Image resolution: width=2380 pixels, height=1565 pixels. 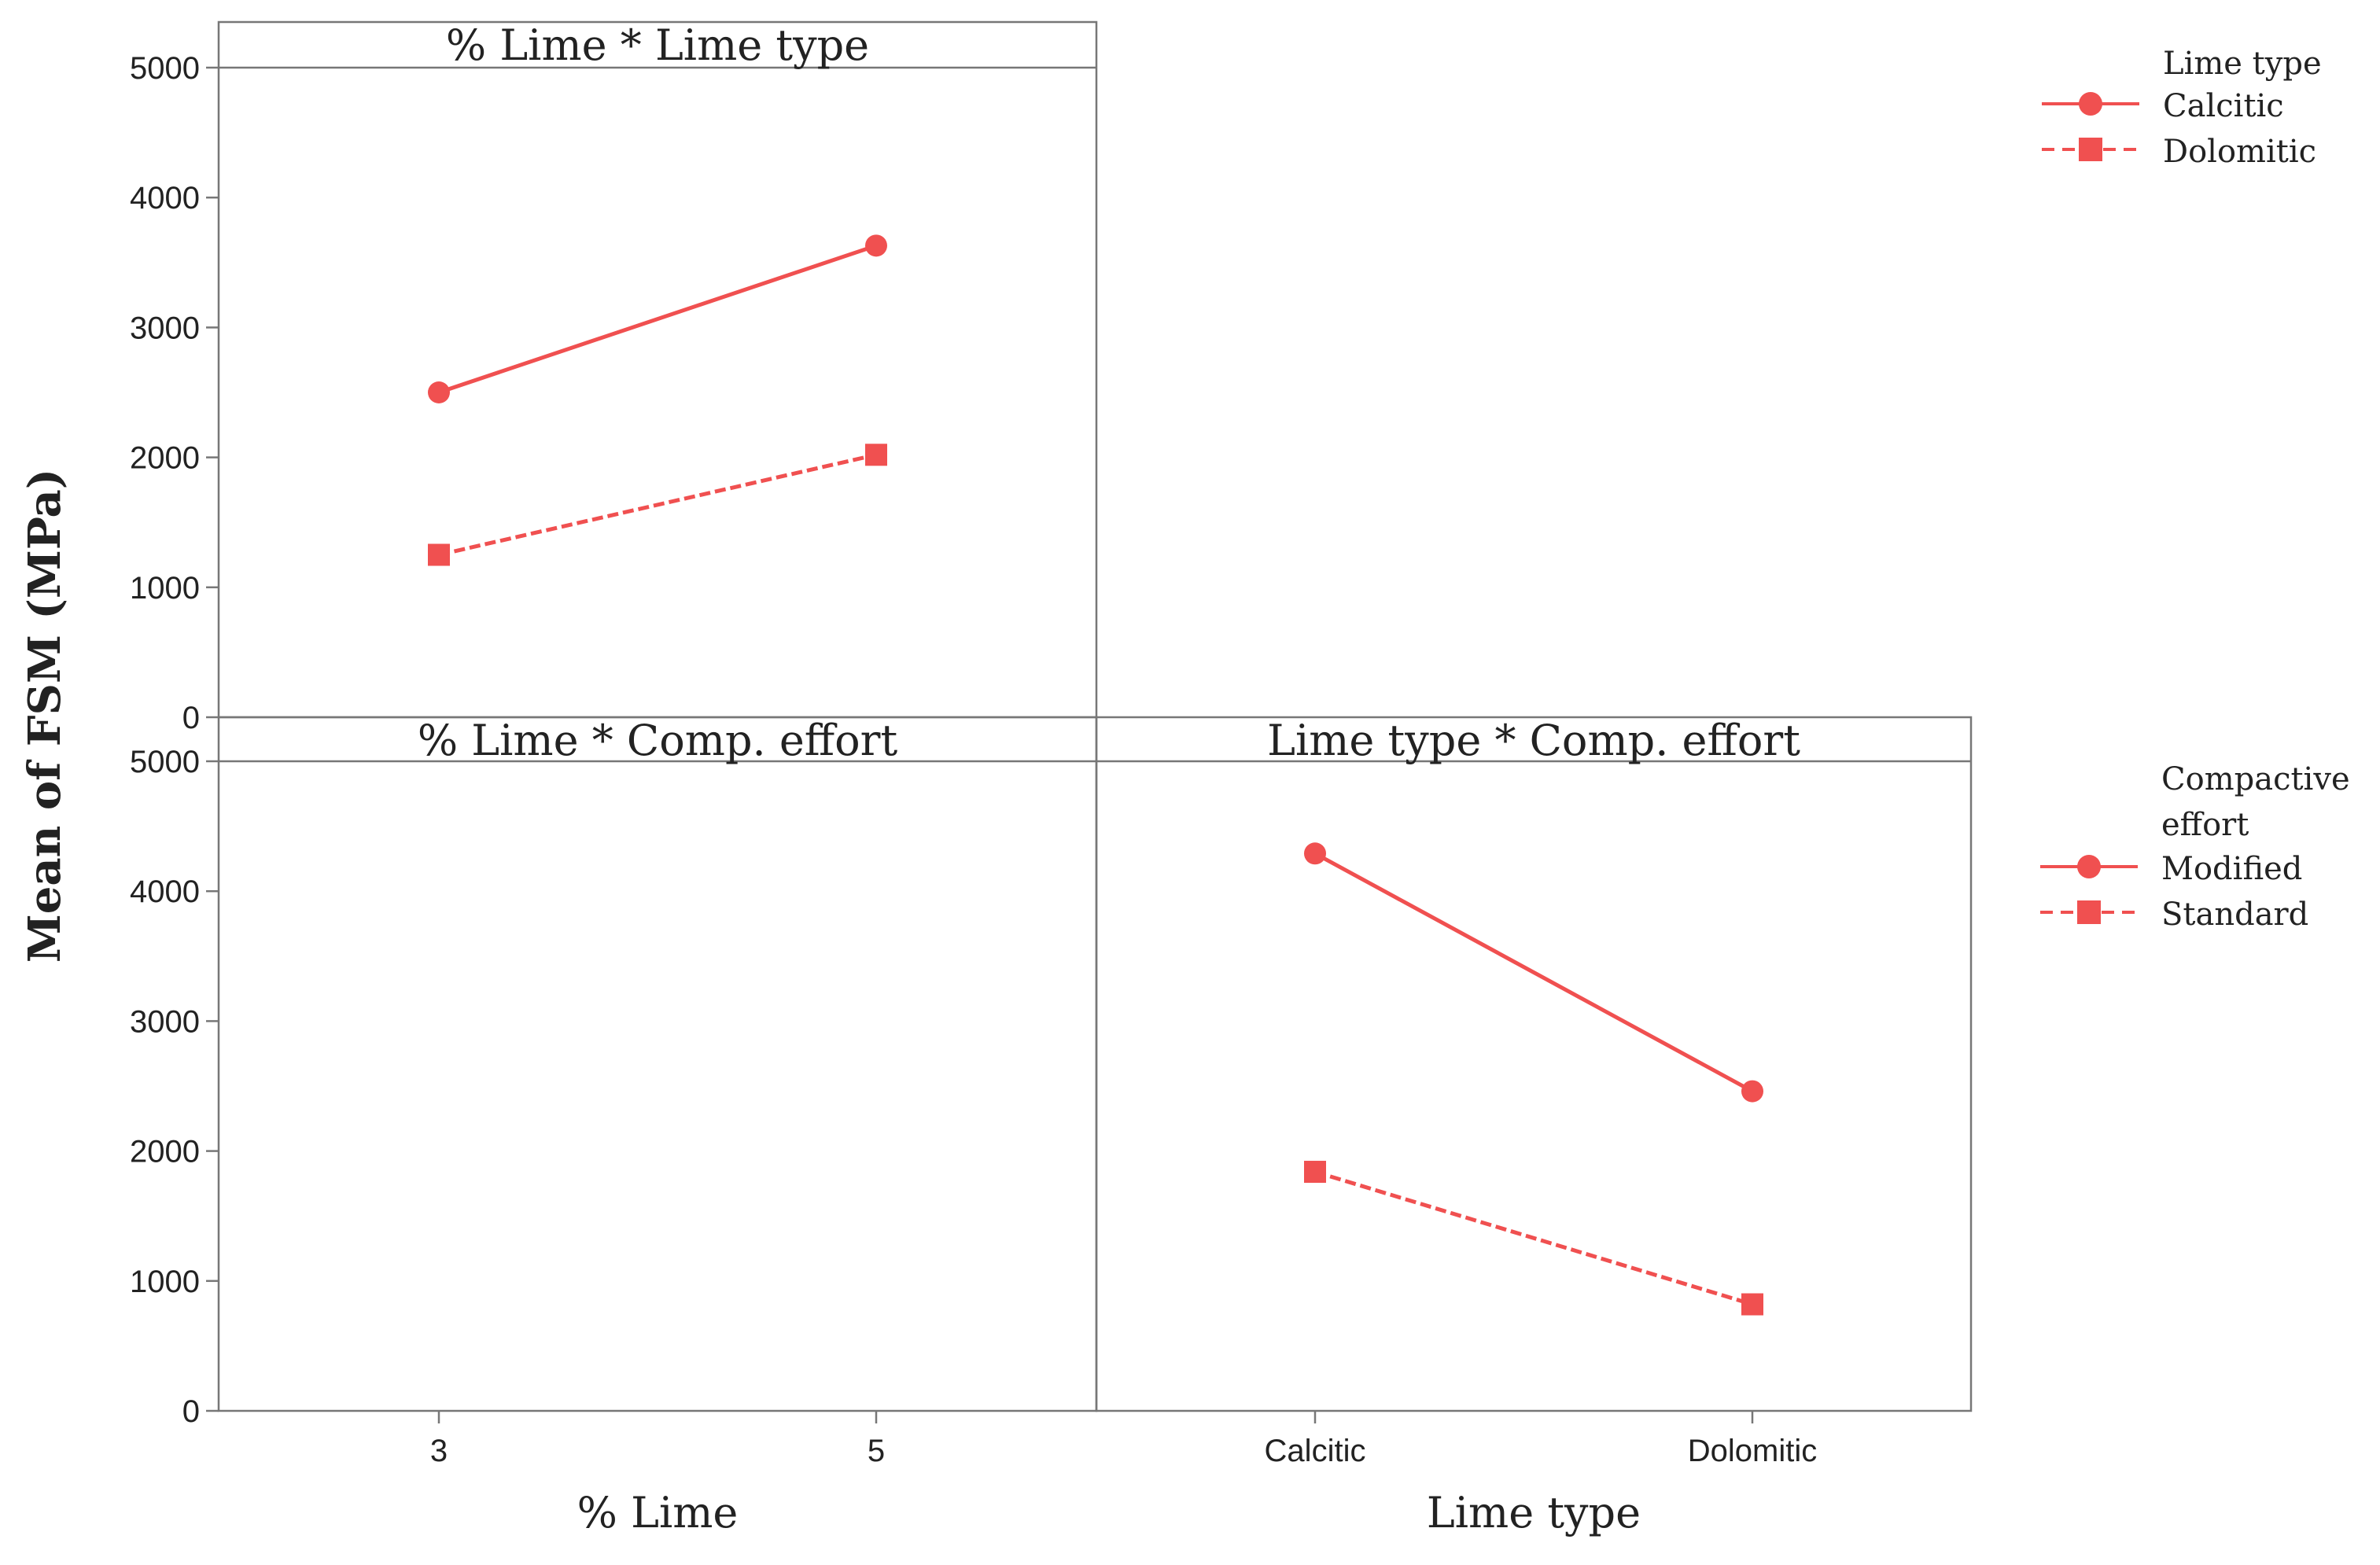 I want to click on legend-entry-dolomitic: Dolomitic, so click(x=2179, y=152).